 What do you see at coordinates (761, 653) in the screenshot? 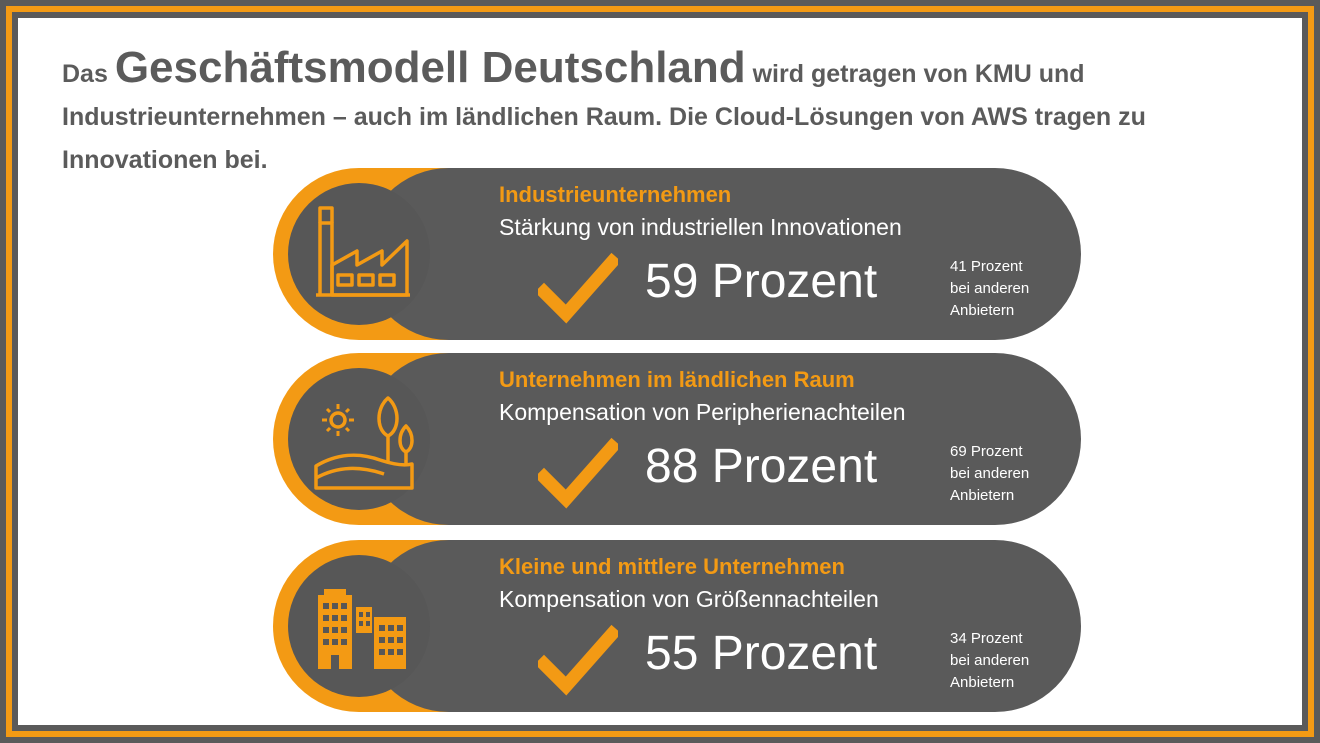
I see `card-percent: 55 Prozent` at bounding box center [761, 653].